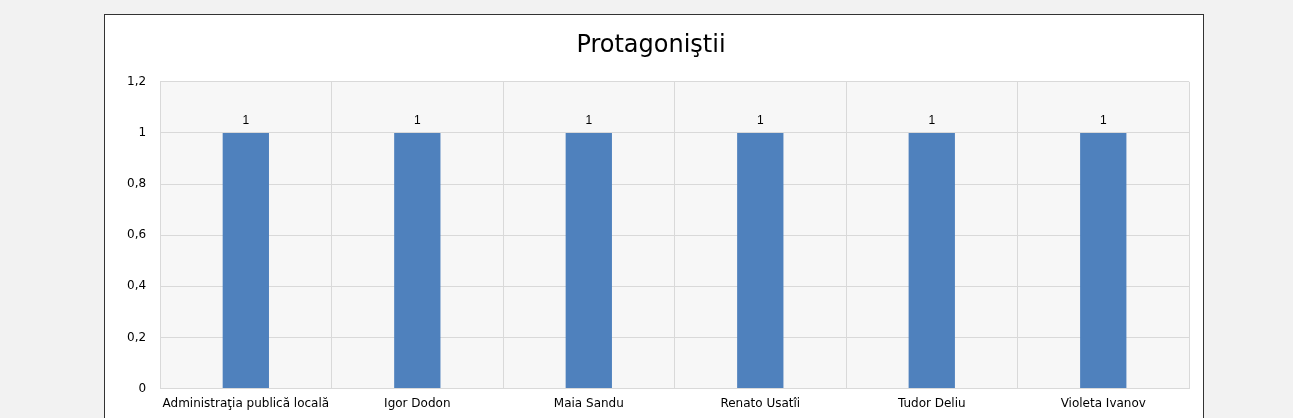  What do you see at coordinates (136, 336) in the screenshot?
I see `y-tick-label: 0,2` at bounding box center [136, 336].